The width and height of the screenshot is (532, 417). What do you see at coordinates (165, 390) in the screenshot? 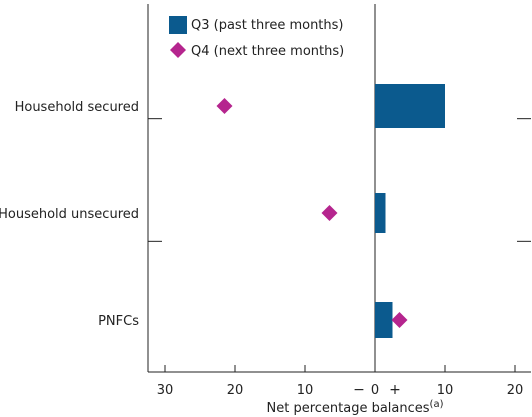
I see `x-tick-label-0: 30` at bounding box center [165, 390].